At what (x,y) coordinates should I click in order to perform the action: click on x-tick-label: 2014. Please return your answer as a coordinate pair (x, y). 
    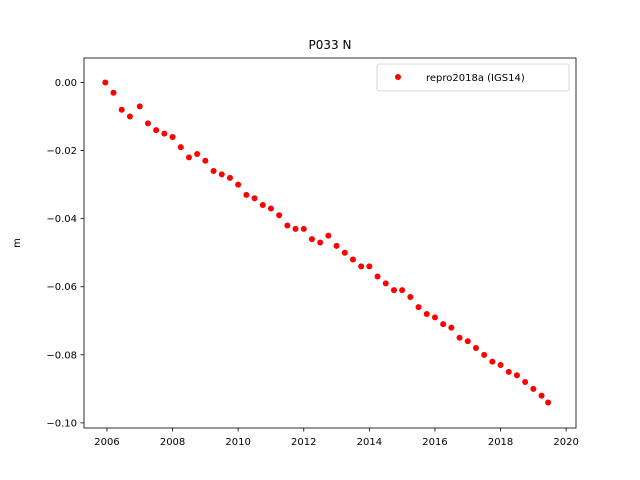
    Looking at the image, I should click on (369, 442).